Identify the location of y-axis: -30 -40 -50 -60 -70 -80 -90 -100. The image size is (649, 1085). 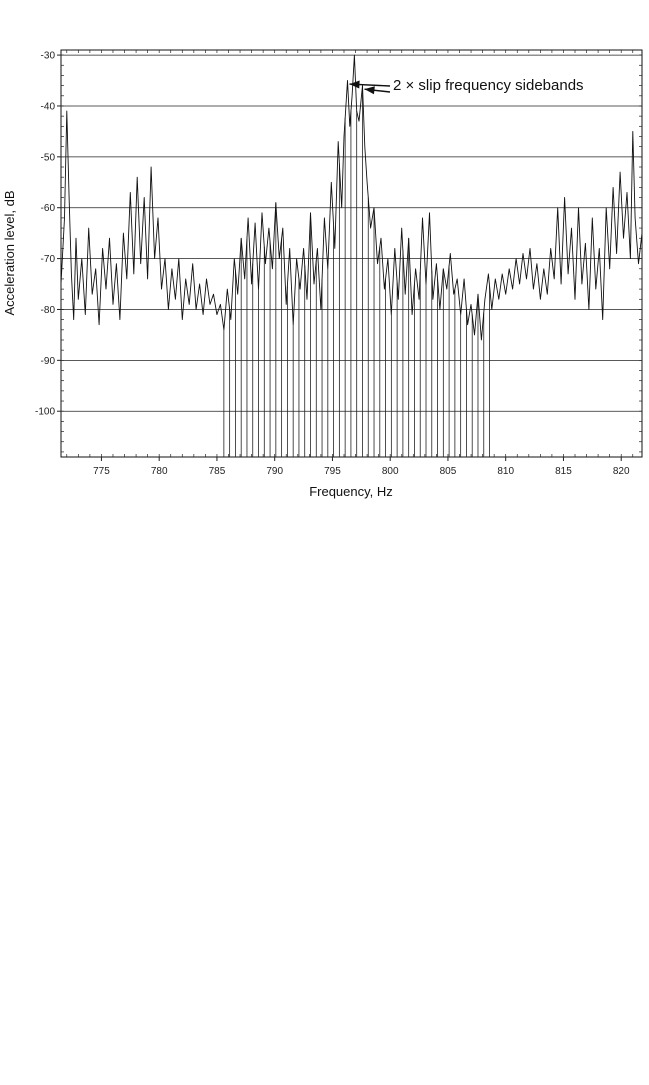
(48, 234).